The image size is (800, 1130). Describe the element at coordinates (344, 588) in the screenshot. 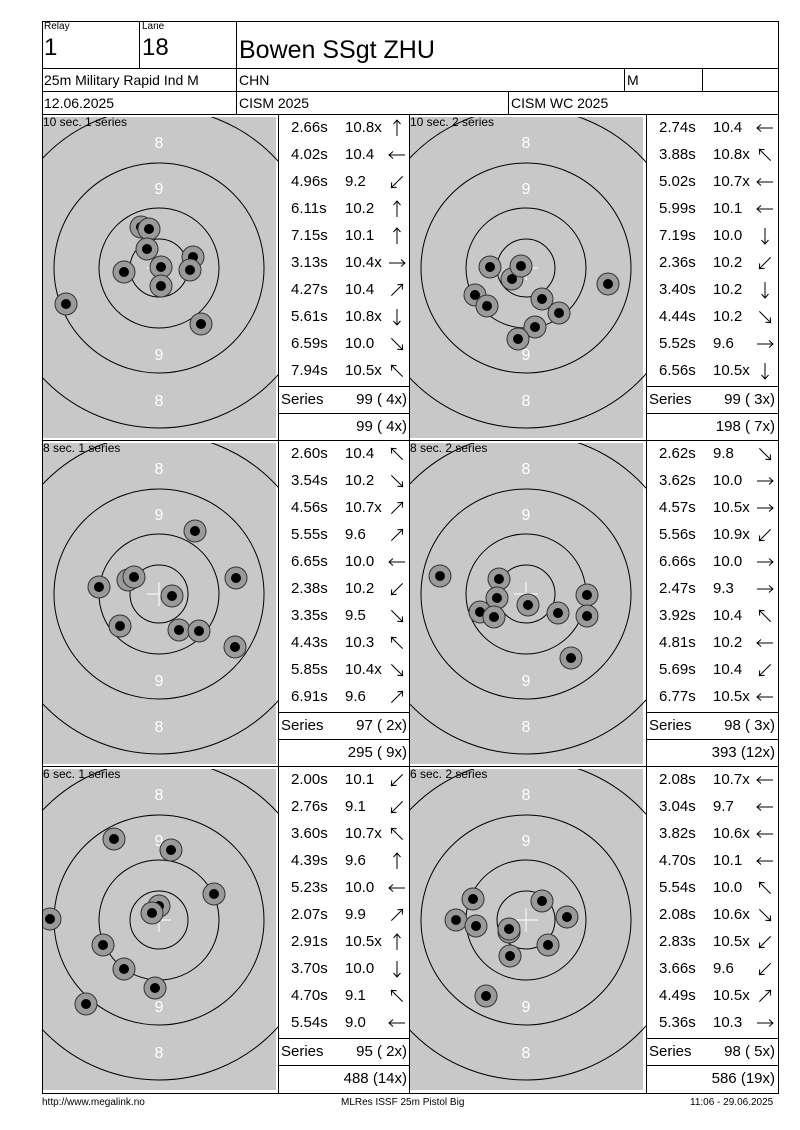

I see `shot-row: 2.38s 10.2` at that location.